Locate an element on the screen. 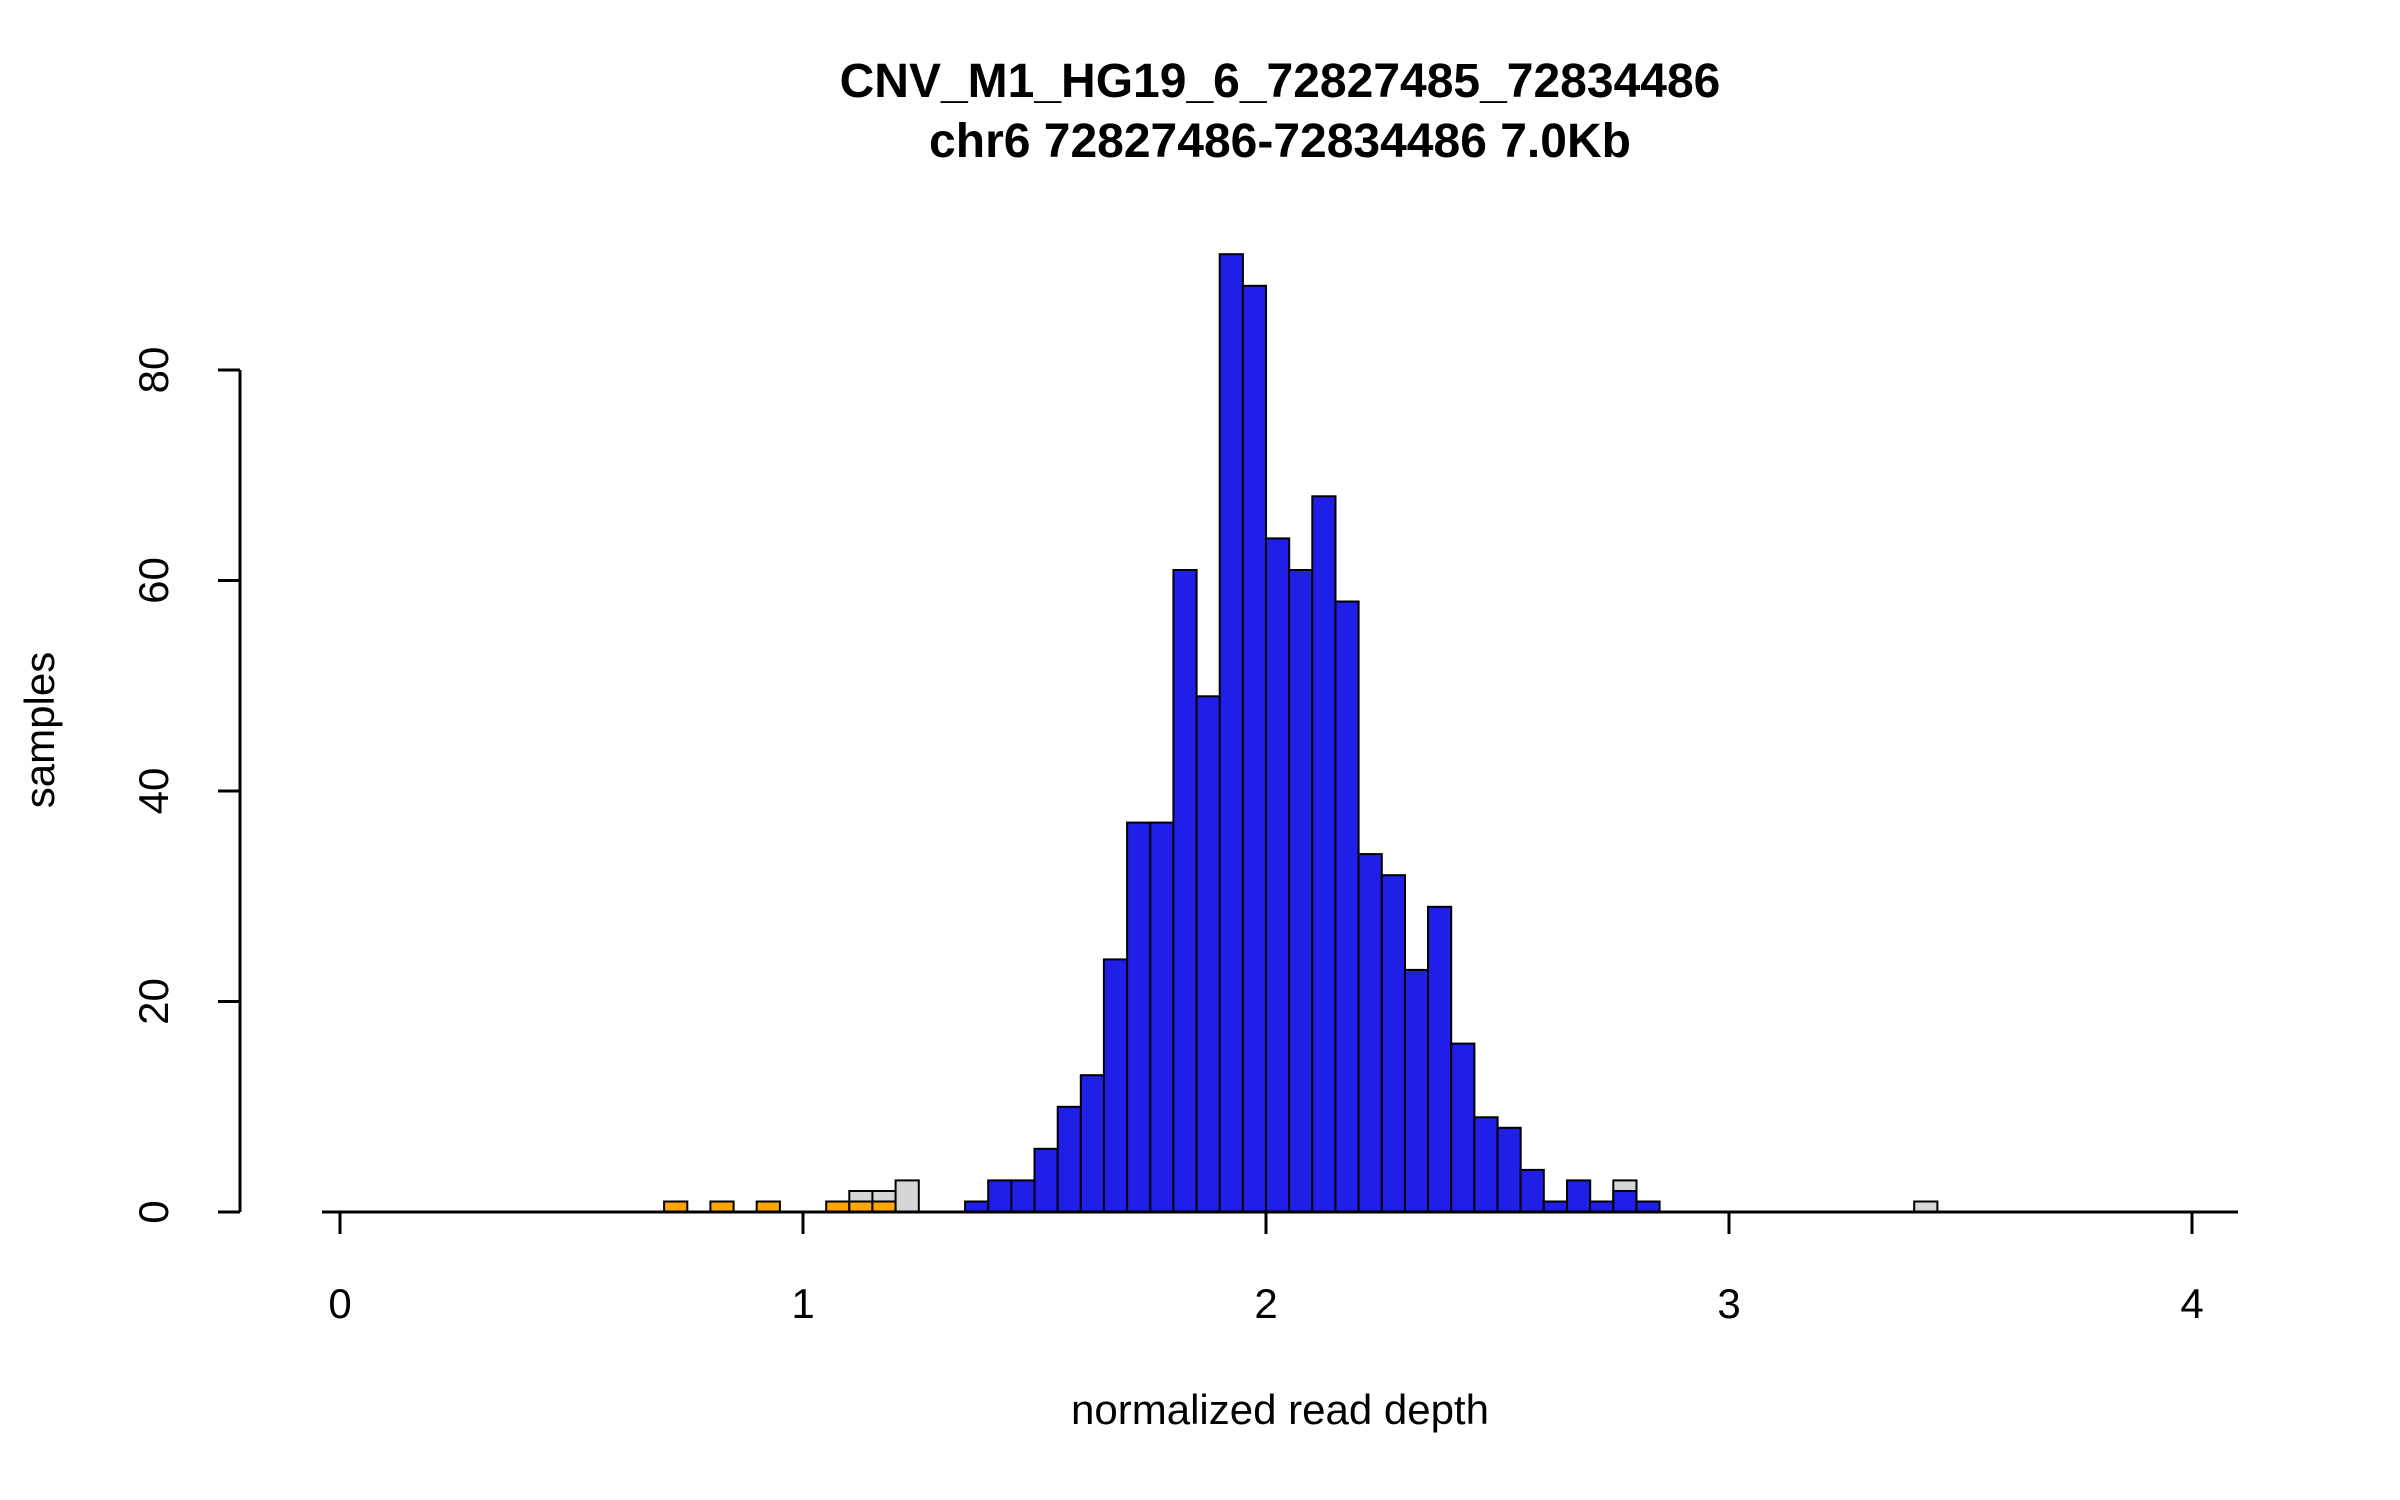 Image resolution: width=2400 pixels, height=1500 pixels. x-tick-label: 4 is located at coordinates (2191, 1303).